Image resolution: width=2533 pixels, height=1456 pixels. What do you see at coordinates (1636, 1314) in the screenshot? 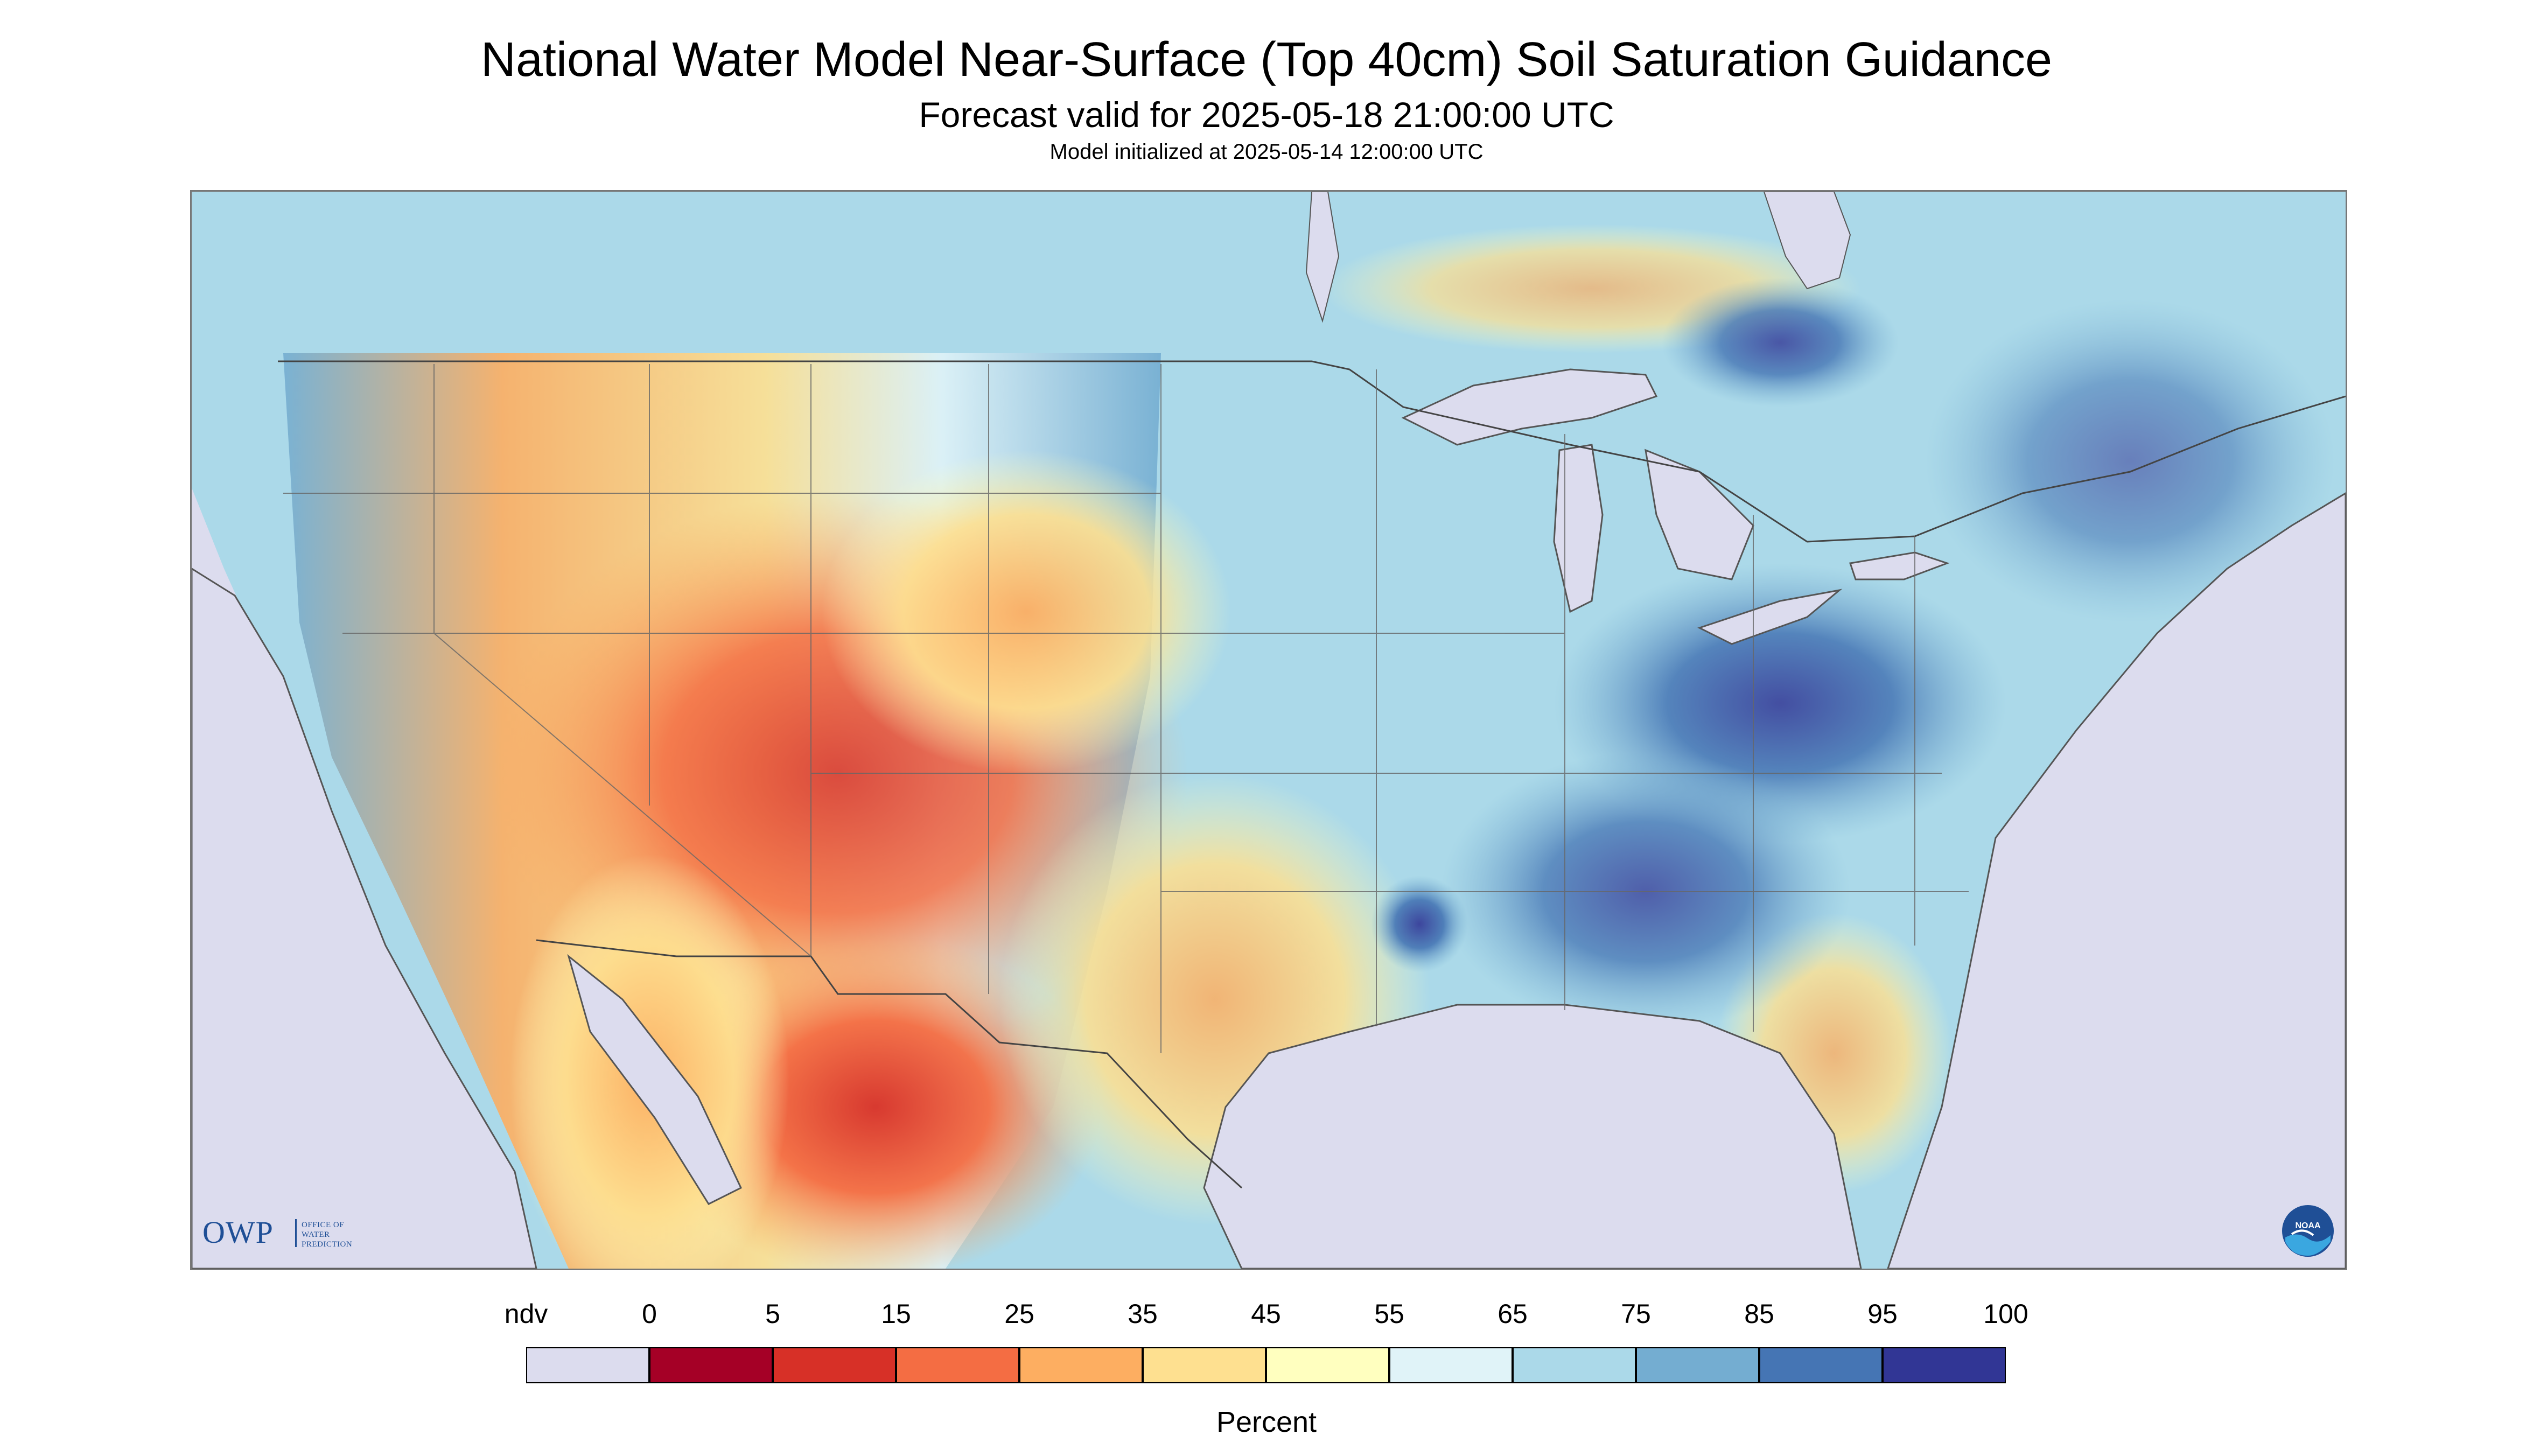
I see `colorbar-tick-label: 75` at bounding box center [1636, 1314].